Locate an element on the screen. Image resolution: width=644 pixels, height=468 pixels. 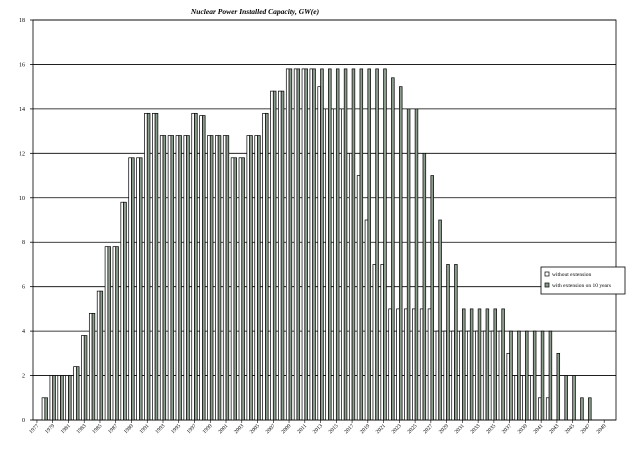
x-tick-label: 1991 is located at coordinates (145, 429).